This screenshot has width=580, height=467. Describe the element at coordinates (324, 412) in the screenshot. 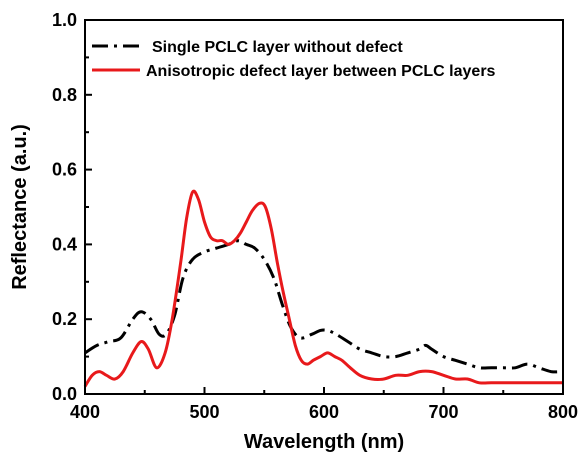

I see `x-tick-label: 600` at that location.